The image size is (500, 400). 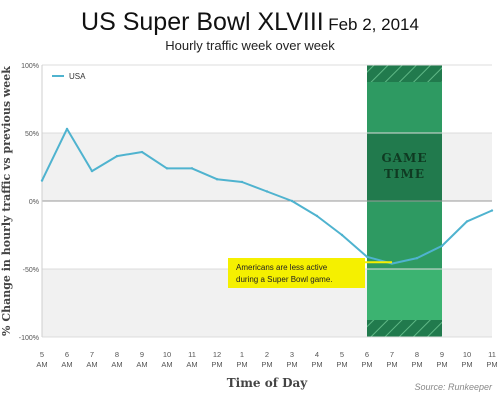 I want to click on legend-label-usa: USA, so click(x=77, y=76).